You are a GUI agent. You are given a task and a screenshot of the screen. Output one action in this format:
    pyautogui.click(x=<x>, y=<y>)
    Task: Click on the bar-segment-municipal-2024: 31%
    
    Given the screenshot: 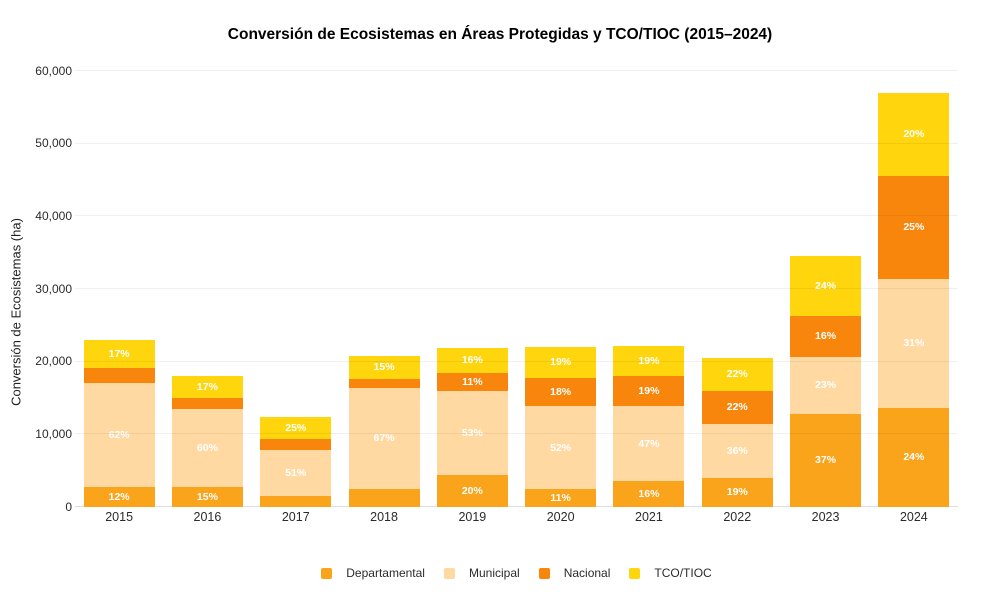 What is the action you would take?
    pyautogui.click(x=914, y=343)
    